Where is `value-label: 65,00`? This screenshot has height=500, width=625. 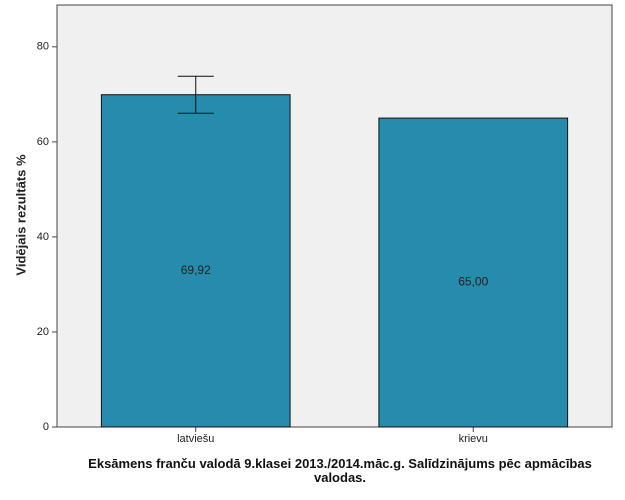 value-label: 65,00 is located at coordinates (473, 282).